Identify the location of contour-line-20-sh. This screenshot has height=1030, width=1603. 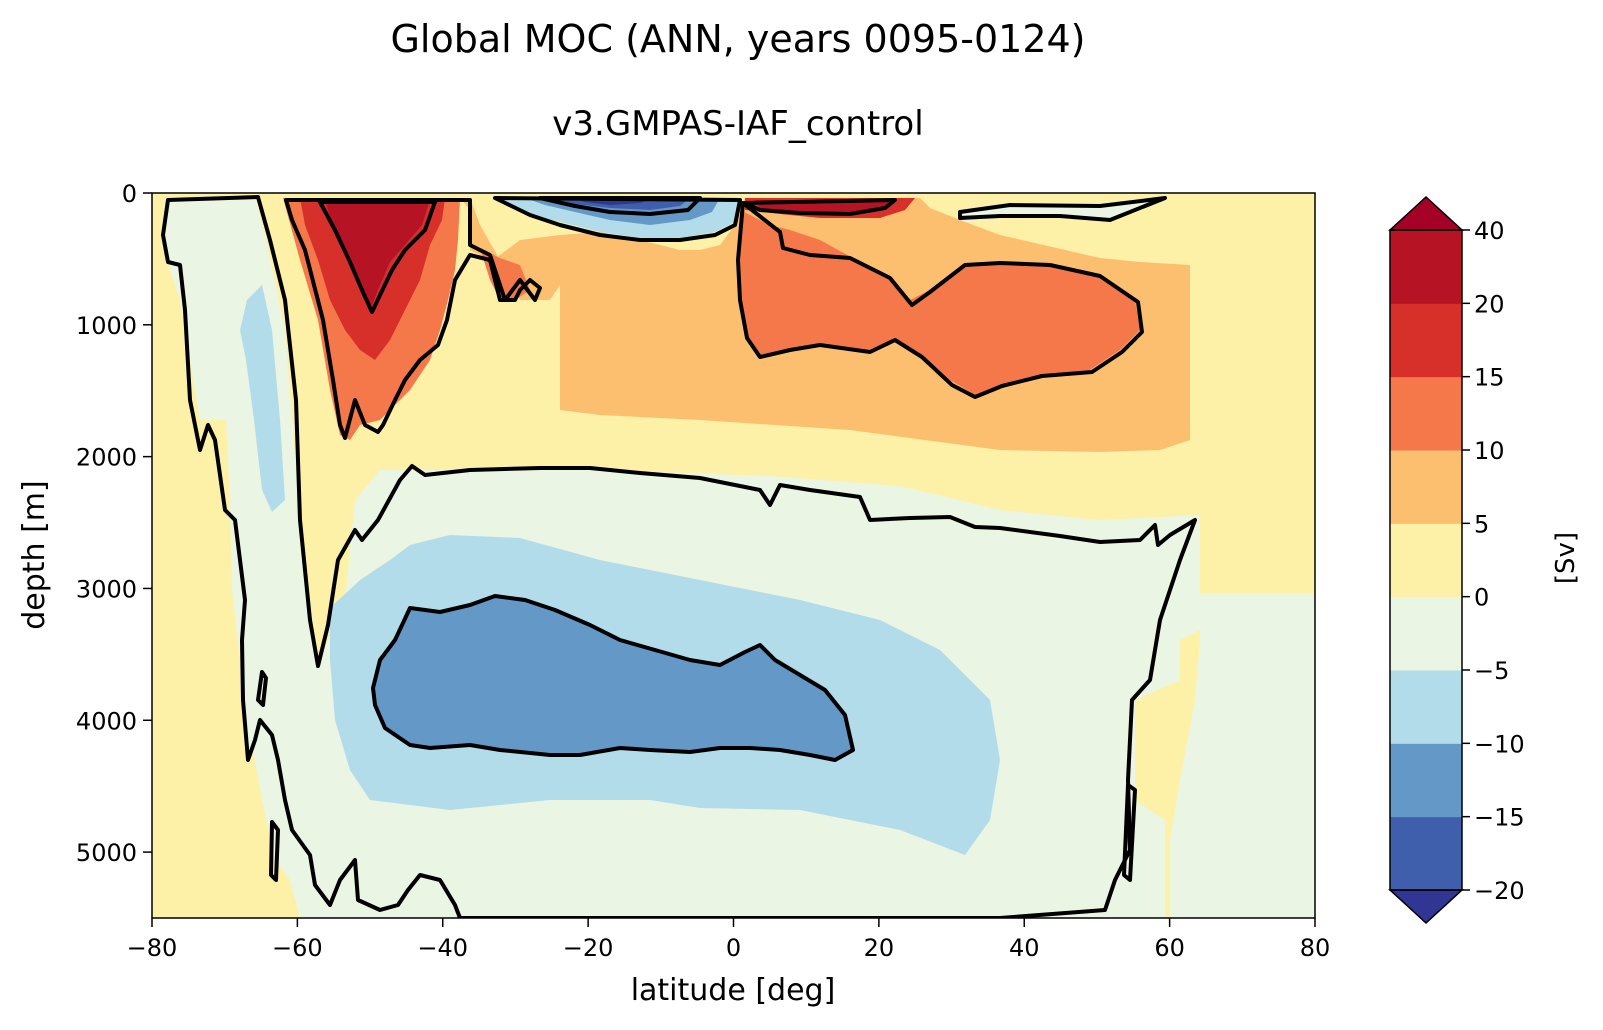
(377, 257).